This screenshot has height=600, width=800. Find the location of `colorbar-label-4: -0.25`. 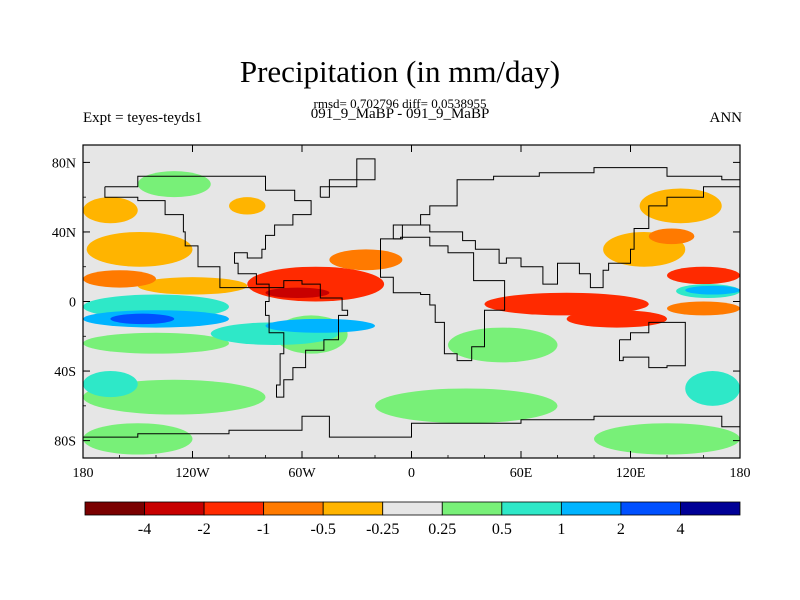

colorbar-label-4: -0.25 is located at coordinates (382, 529).